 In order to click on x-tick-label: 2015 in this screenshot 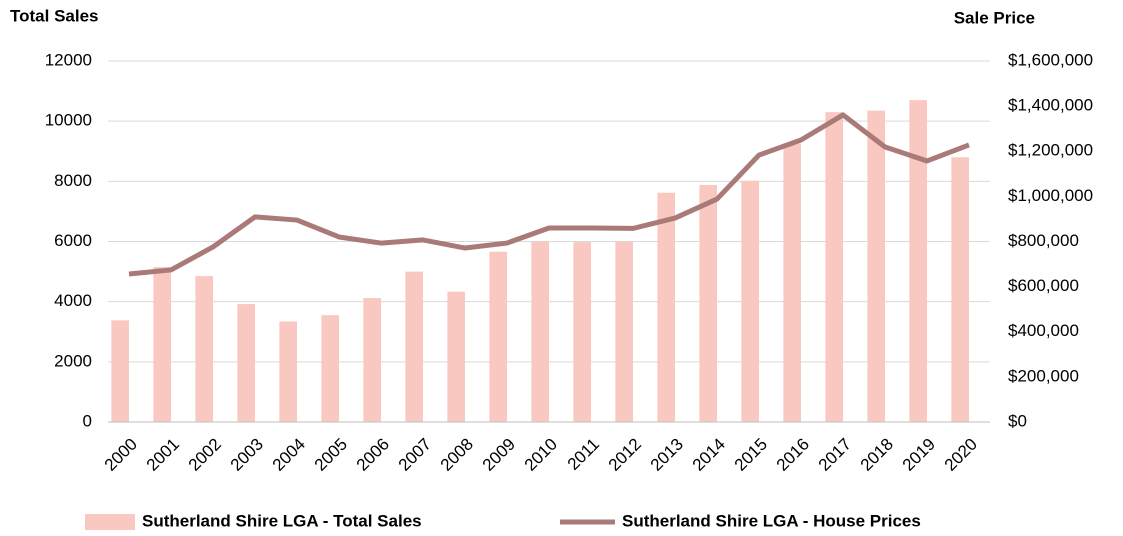, I will do `click(751, 455)`.